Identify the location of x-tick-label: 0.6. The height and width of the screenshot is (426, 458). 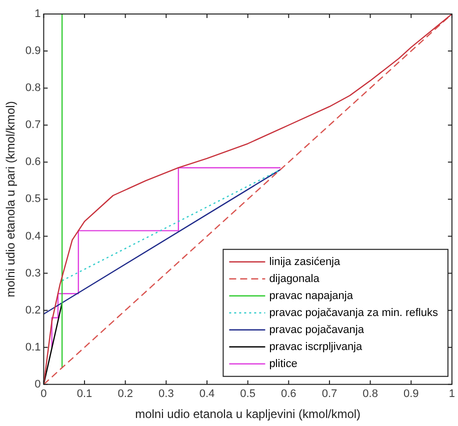
(288, 394).